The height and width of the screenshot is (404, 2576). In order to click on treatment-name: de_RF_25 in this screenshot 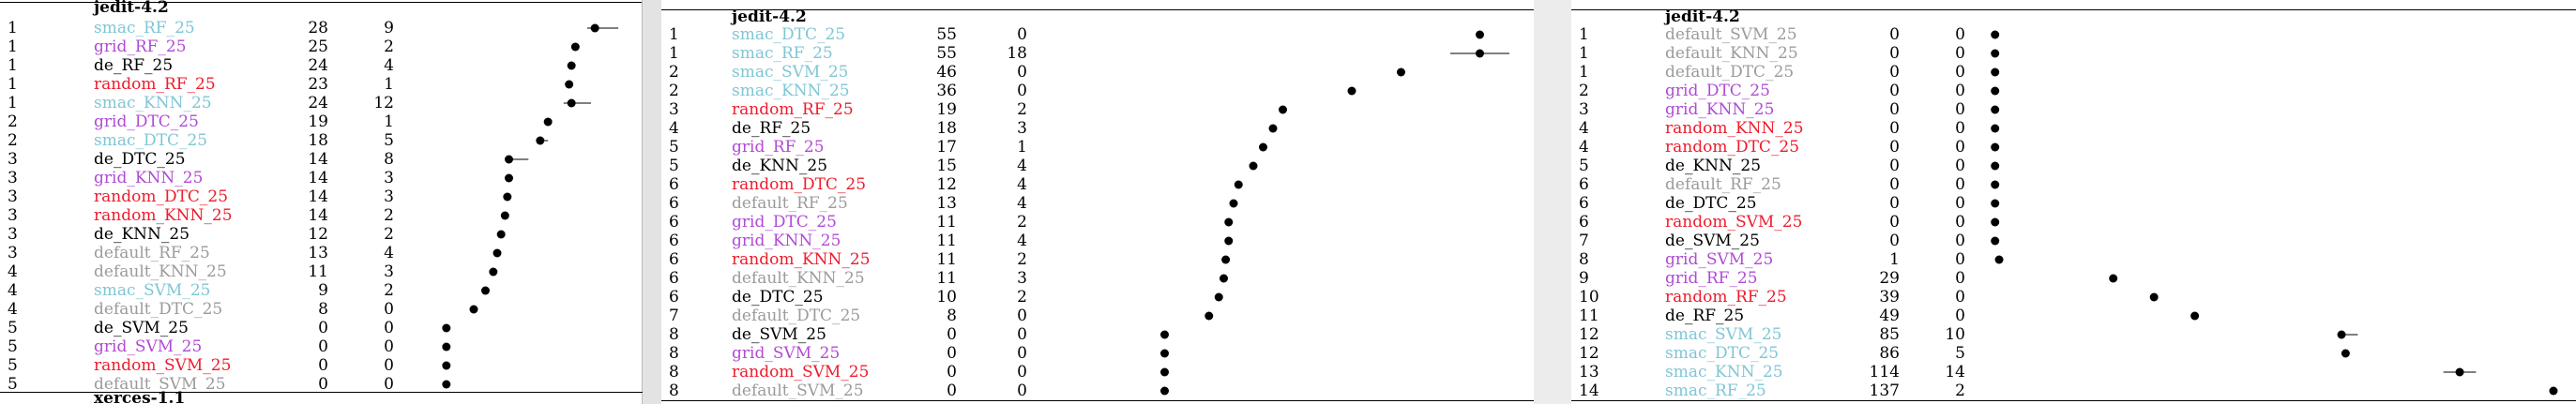, I will do `click(134, 65)`.